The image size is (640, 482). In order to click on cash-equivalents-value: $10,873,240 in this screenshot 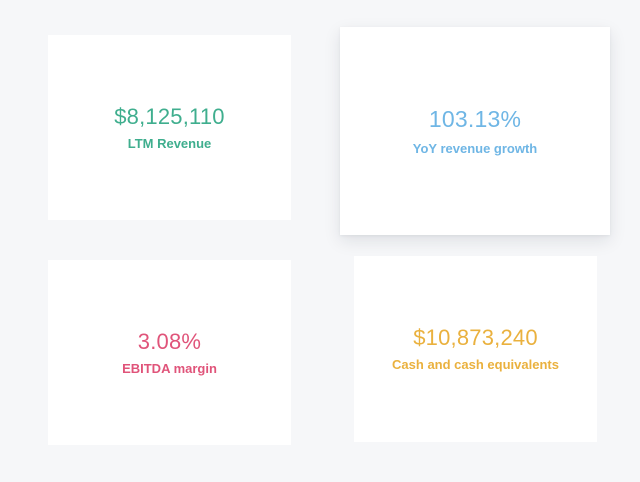, I will do `click(475, 337)`.